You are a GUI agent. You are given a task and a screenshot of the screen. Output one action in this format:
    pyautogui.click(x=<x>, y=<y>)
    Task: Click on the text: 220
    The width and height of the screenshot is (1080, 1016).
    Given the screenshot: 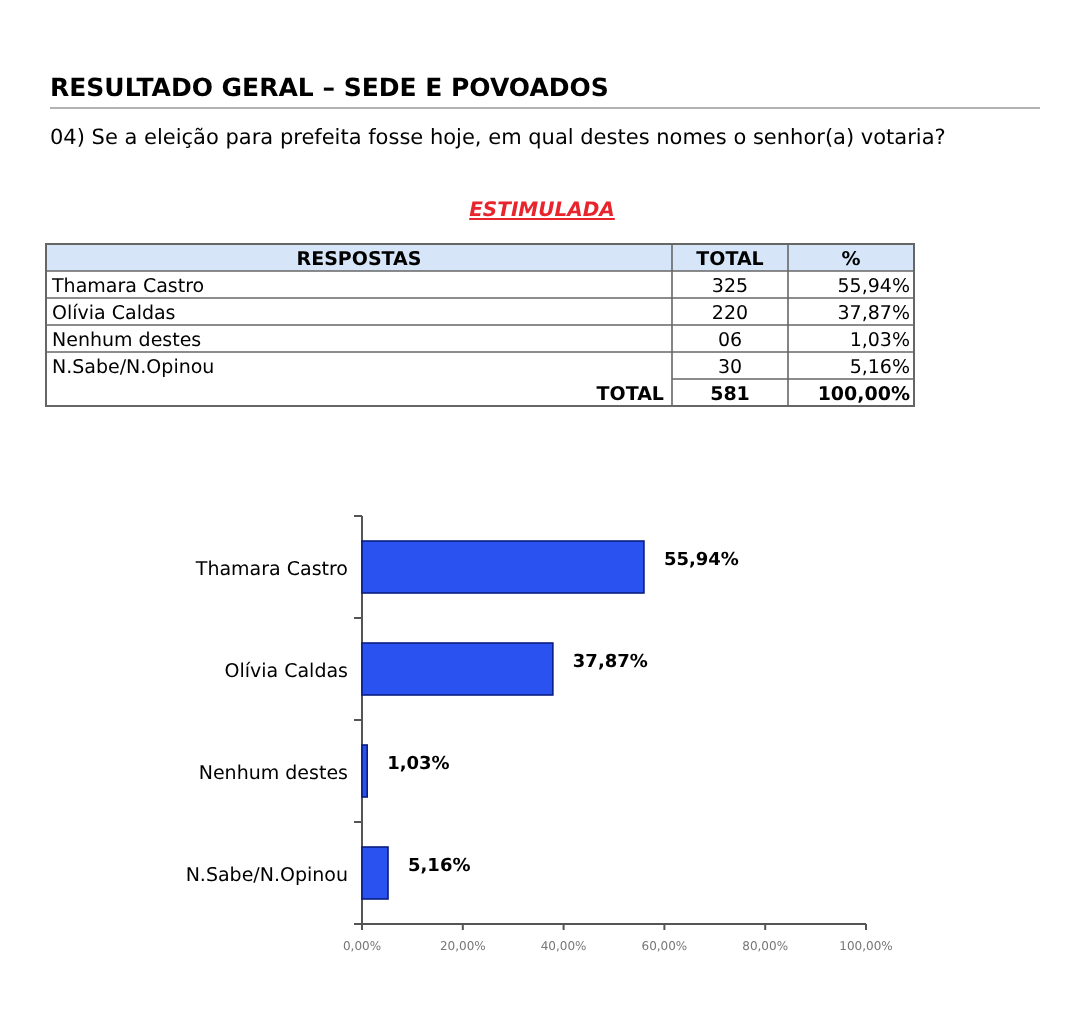 What is the action you would take?
    pyautogui.click(x=730, y=314)
    